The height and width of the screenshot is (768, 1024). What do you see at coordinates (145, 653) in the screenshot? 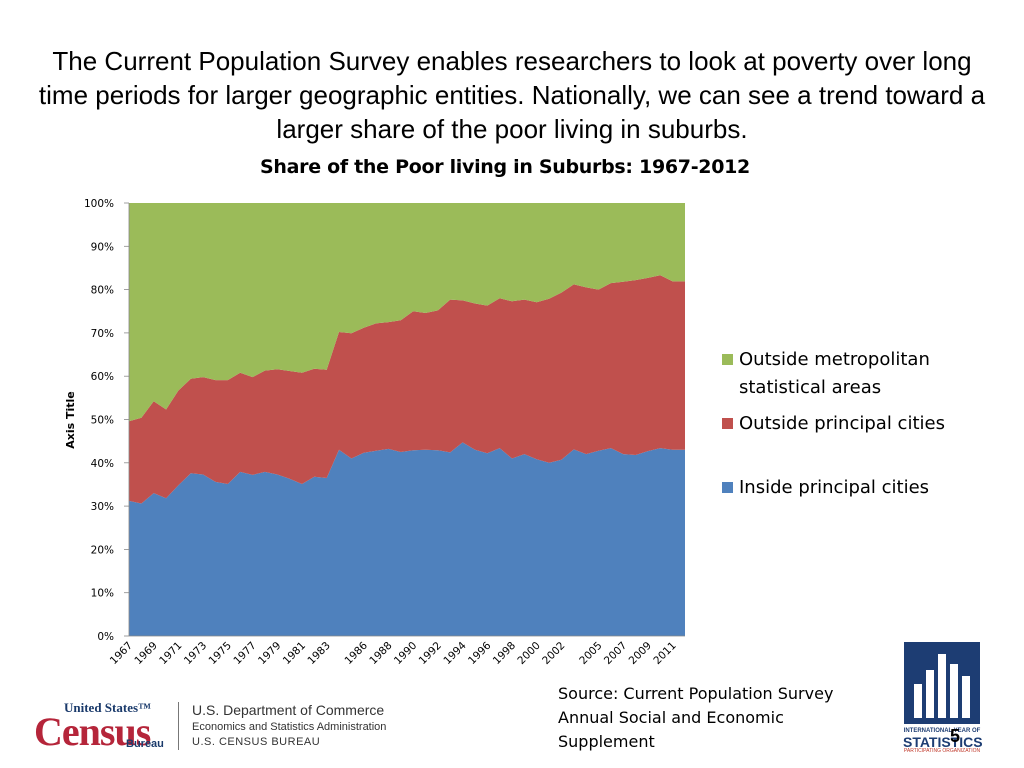
I see `x-tick-label: 1969` at bounding box center [145, 653].